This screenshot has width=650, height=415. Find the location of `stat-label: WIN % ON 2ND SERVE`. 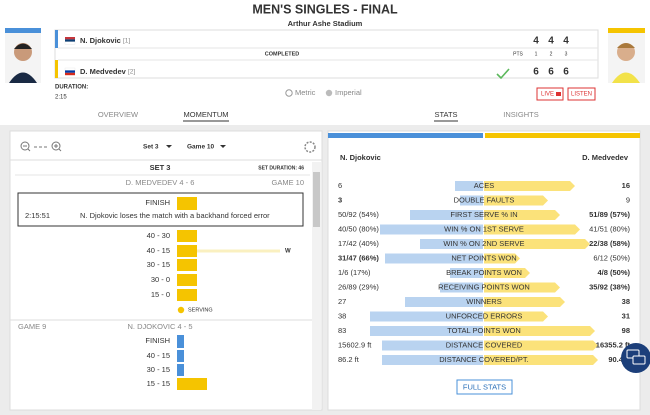

stat-label: WIN % ON 2ND SERVE is located at coordinates (483, 243).